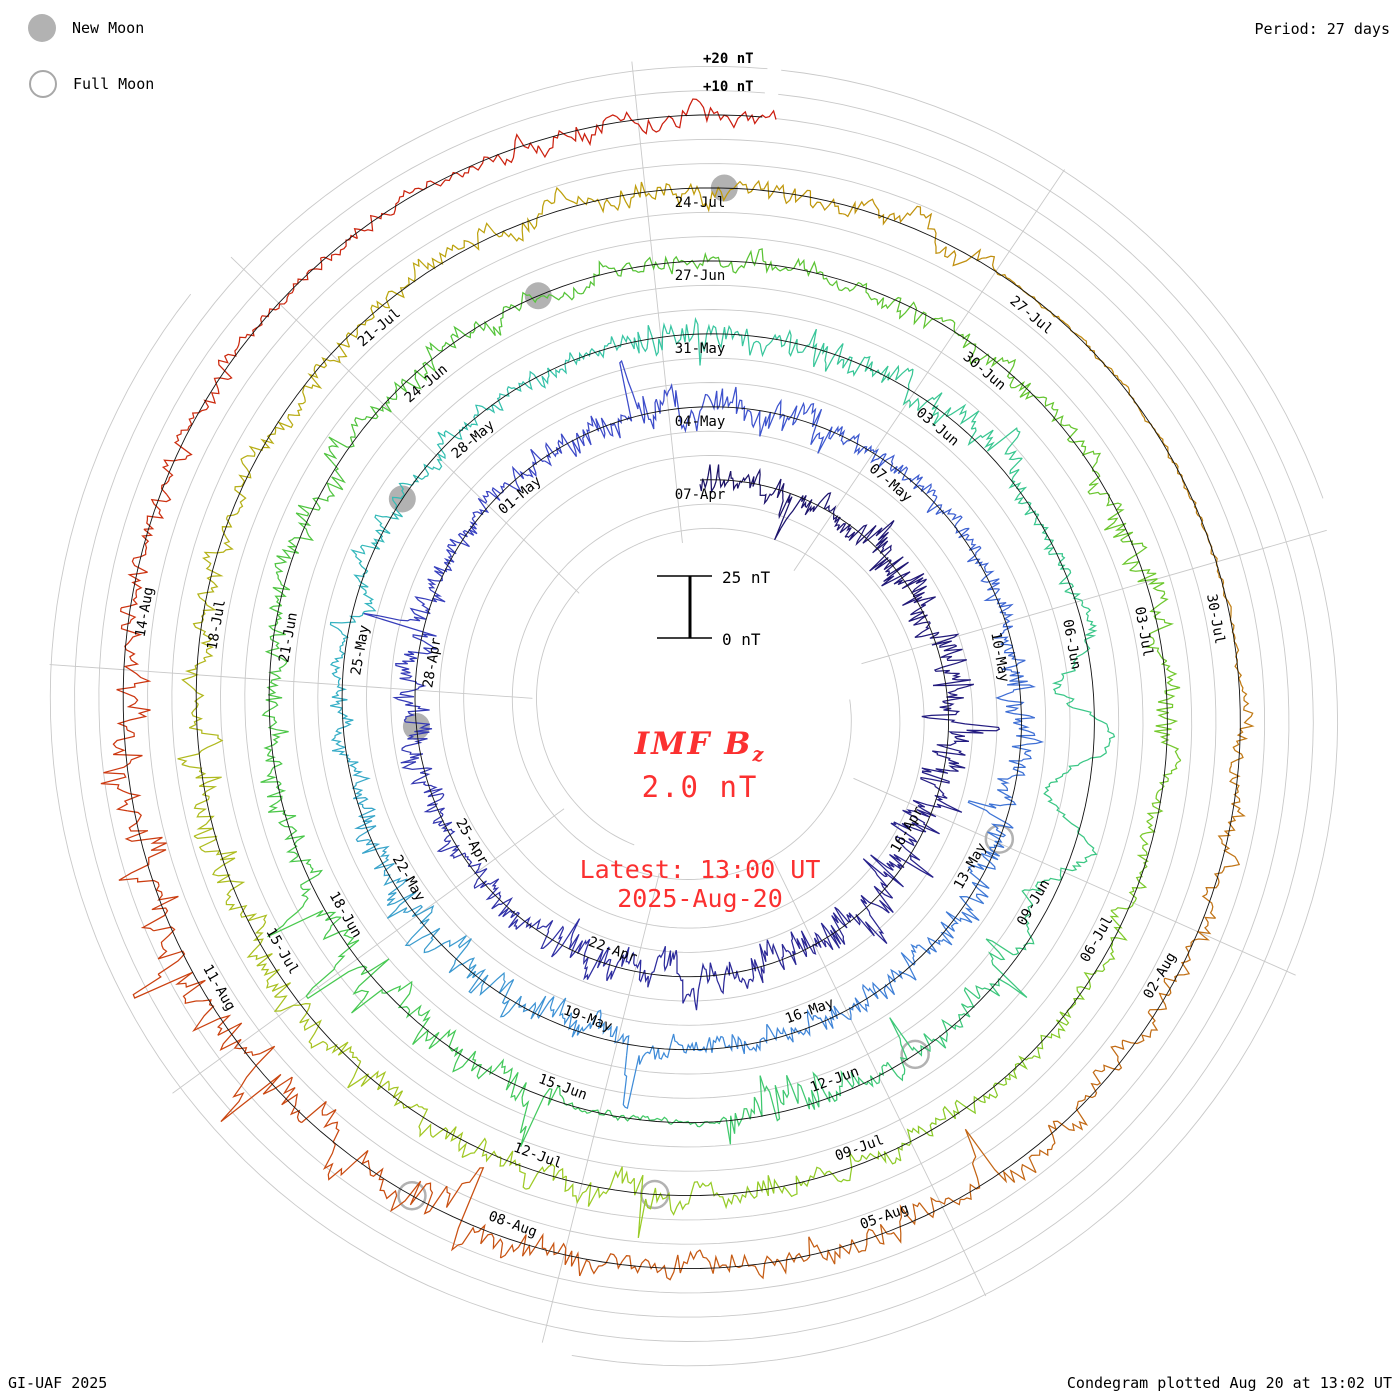  Describe the element at coordinates (379, 327) in the screenshot. I see `date-label: 21-Jul` at that location.